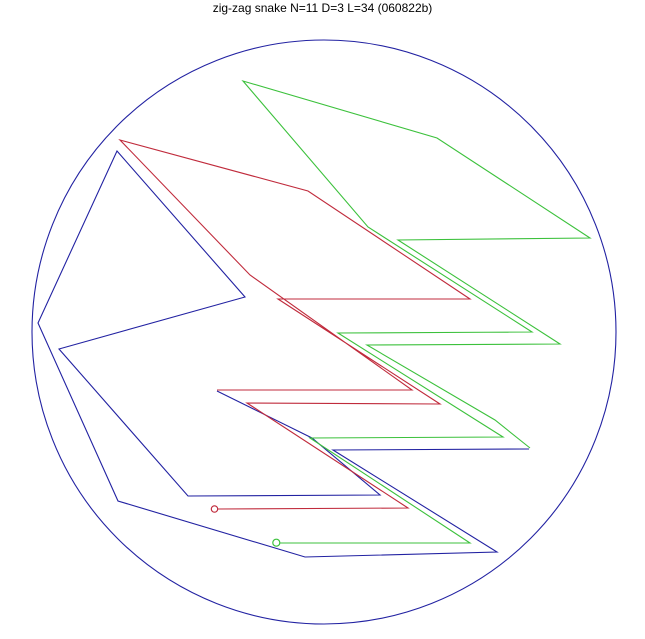 This screenshot has width=645, height=639. I want to click on green-snake-start-marker-icon, so click(276, 542).